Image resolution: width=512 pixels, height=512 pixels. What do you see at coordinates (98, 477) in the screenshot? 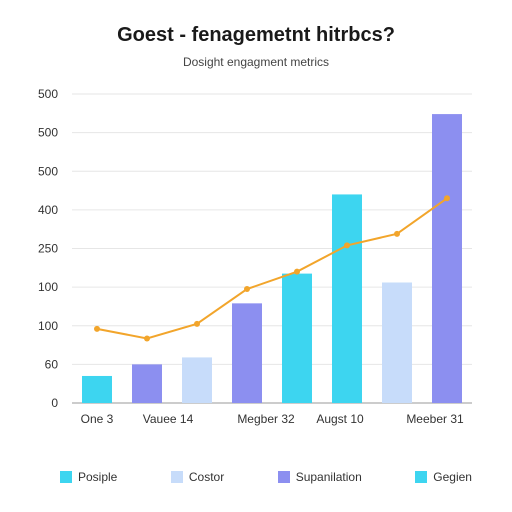
I see `legend-label: Posiple` at bounding box center [98, 477].